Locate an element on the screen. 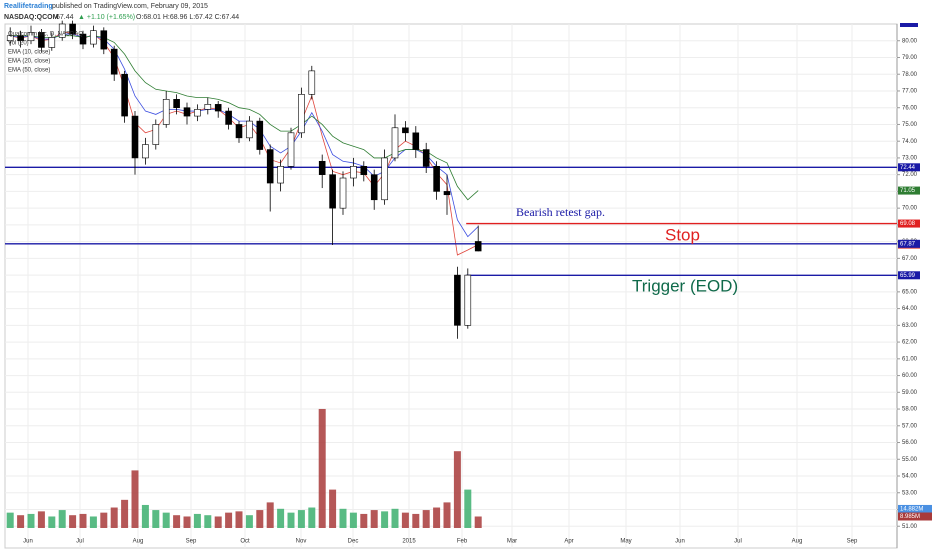  y-tick-label: 58.00 is located at coordinates (910, 410).